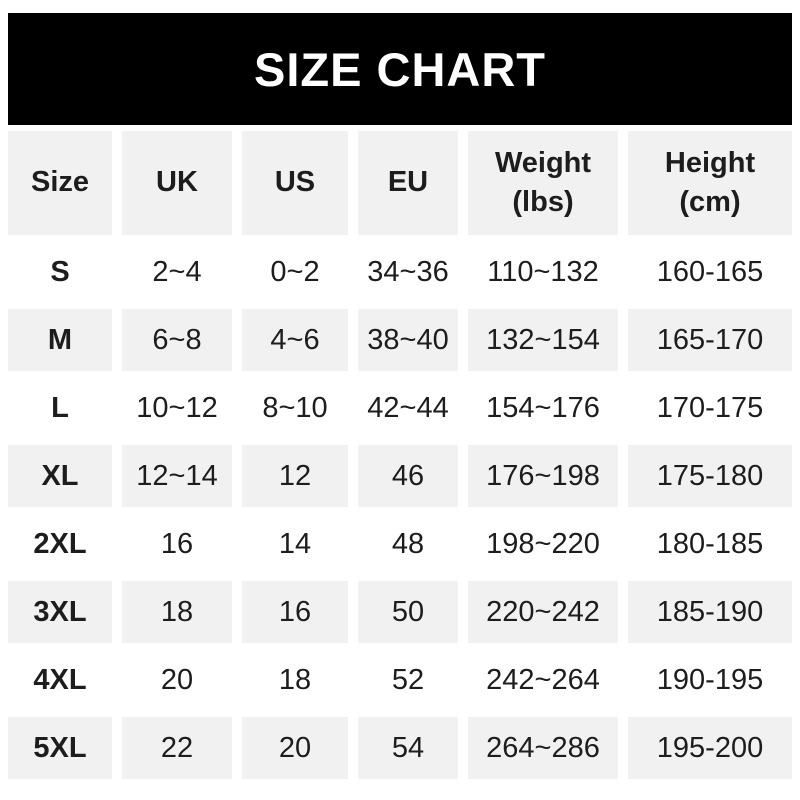 The width and height of the screenshot is (800, 800). What do you see at coordinates (710, 544) in the screenshot?
I see `table-cell-height-cm: 180-185` at bounding box center [710, 544].